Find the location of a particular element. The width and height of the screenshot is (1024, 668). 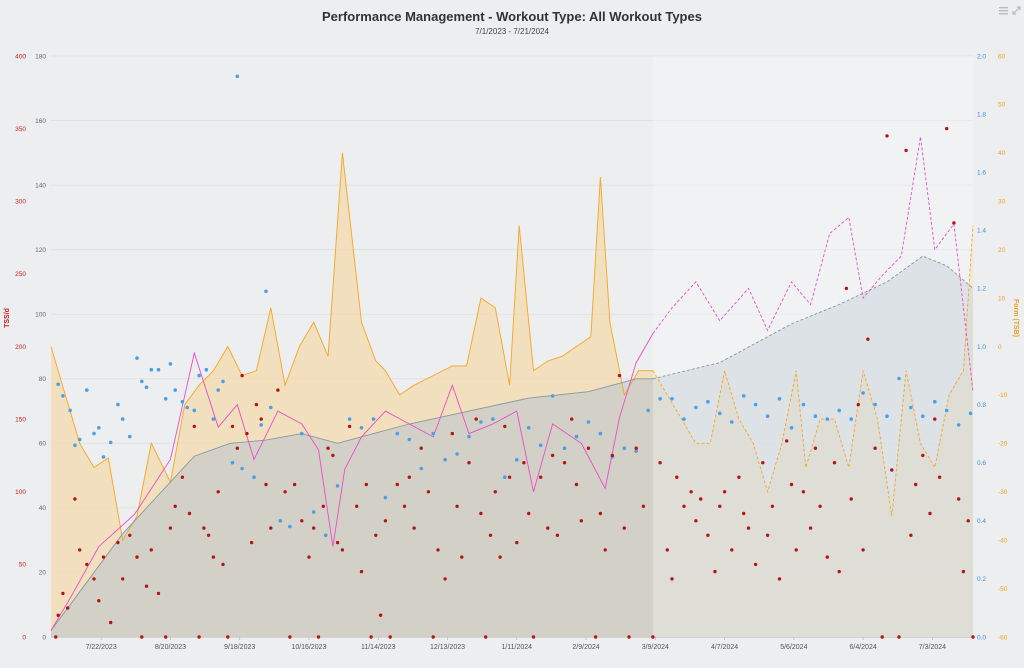

x-tick-label: 11/14/2023 is located at coordinates (378, 647).